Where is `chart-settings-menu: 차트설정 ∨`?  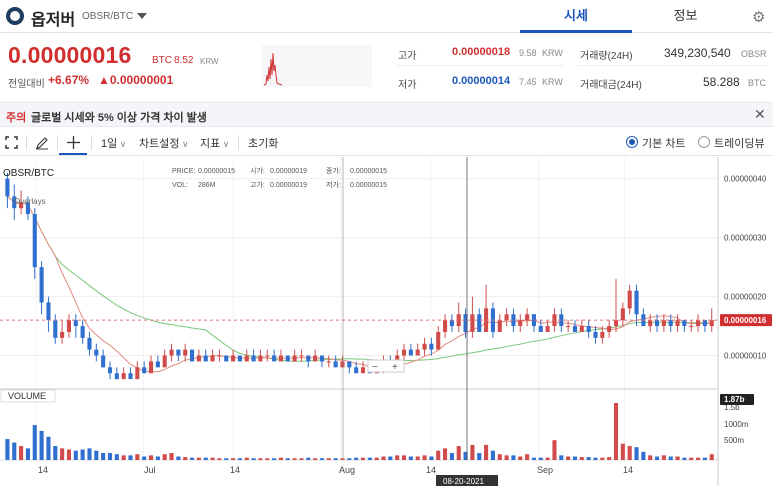 chart-settings-menu: 차트설정 ∨ is located at coordinates (164, 143).